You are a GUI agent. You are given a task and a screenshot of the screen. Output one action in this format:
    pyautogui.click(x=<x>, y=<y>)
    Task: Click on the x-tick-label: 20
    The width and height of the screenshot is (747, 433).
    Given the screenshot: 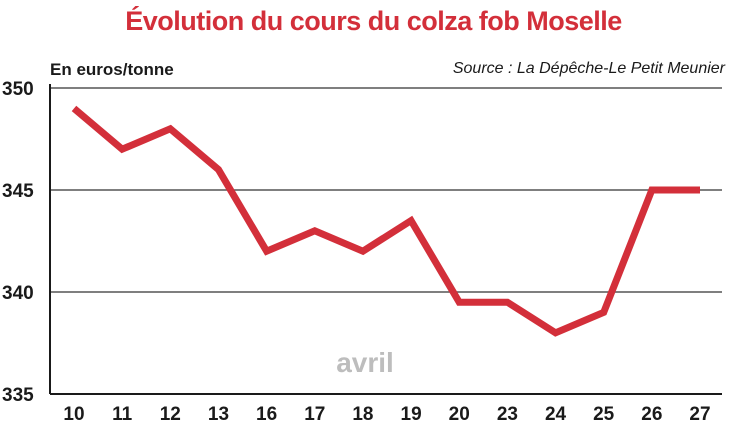 What is the action you would take?
    pyautogui.click(x=459, y=414)
    